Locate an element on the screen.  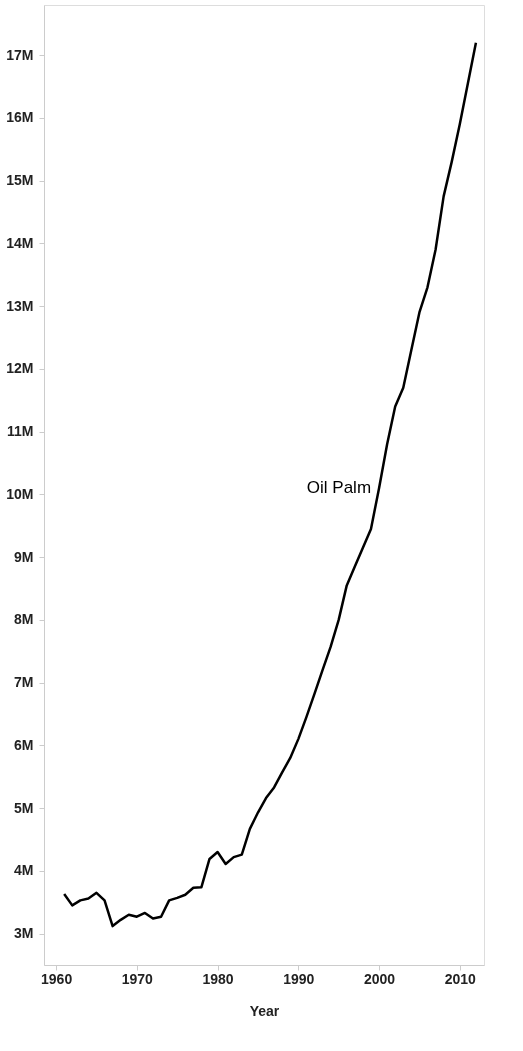
y-tick-label: 10M is located at coordinates (20, 493).